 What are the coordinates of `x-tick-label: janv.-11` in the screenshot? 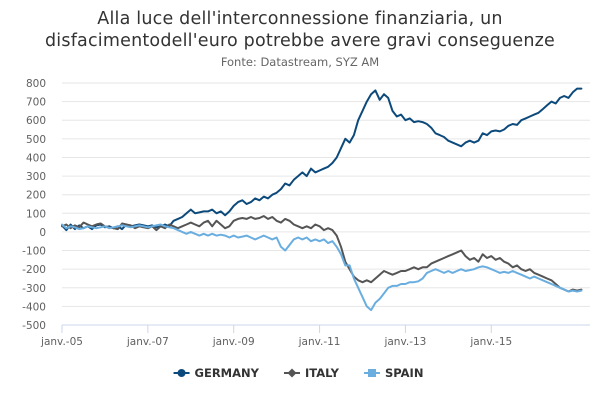 It's located at (319, 342).